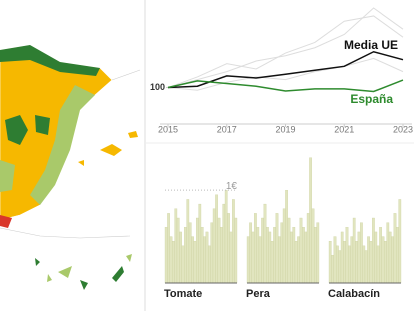  What do you see at coordinates (344, 129) in the screenshot?
I see `x-tick-label: 2021` at bounding box center [344, 129].